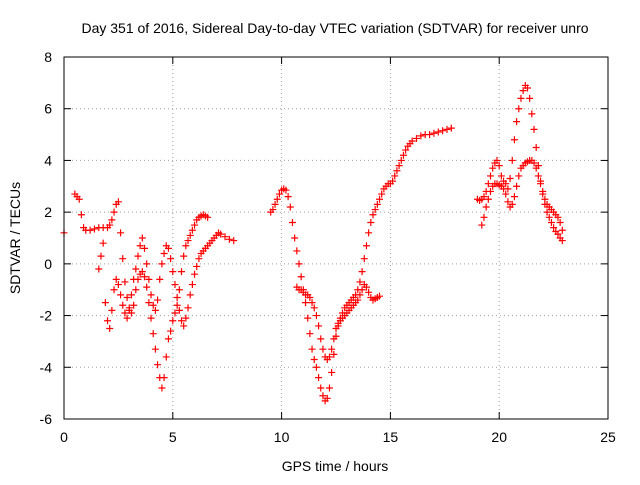  I want to click on x-tick-label: 15, so click(391, 437).